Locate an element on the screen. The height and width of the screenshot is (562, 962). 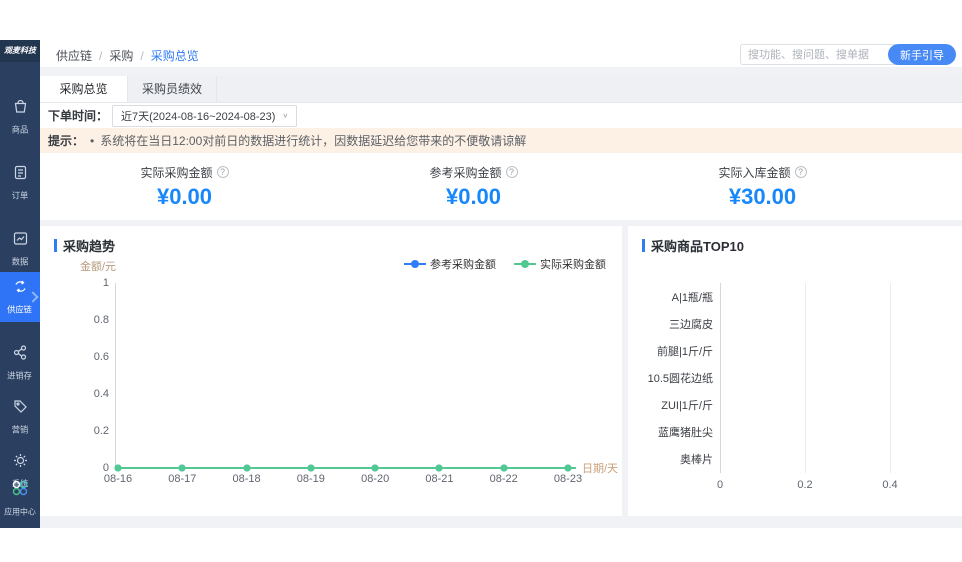
metric-value: ¥30.00 is located at coordinates (762, 196).